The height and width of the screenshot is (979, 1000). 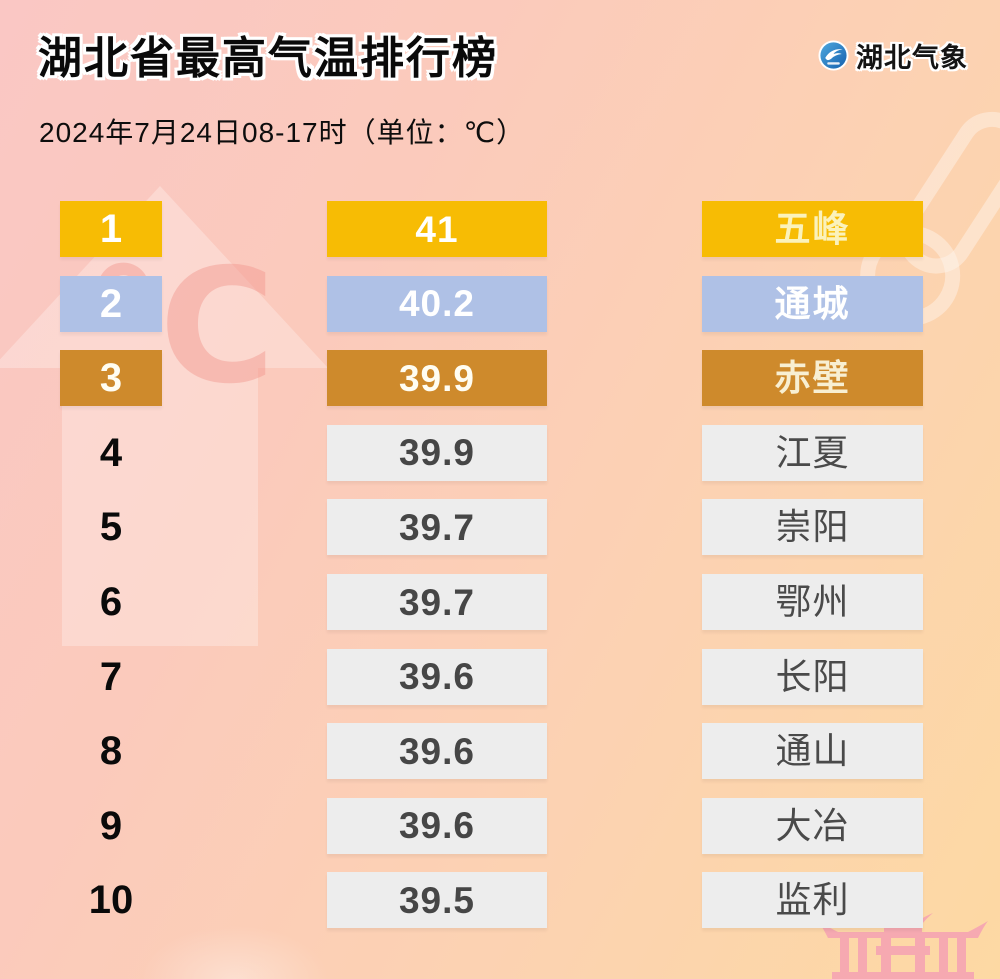 I want to click on rank-cell: 6, so click(x=111, y=602).